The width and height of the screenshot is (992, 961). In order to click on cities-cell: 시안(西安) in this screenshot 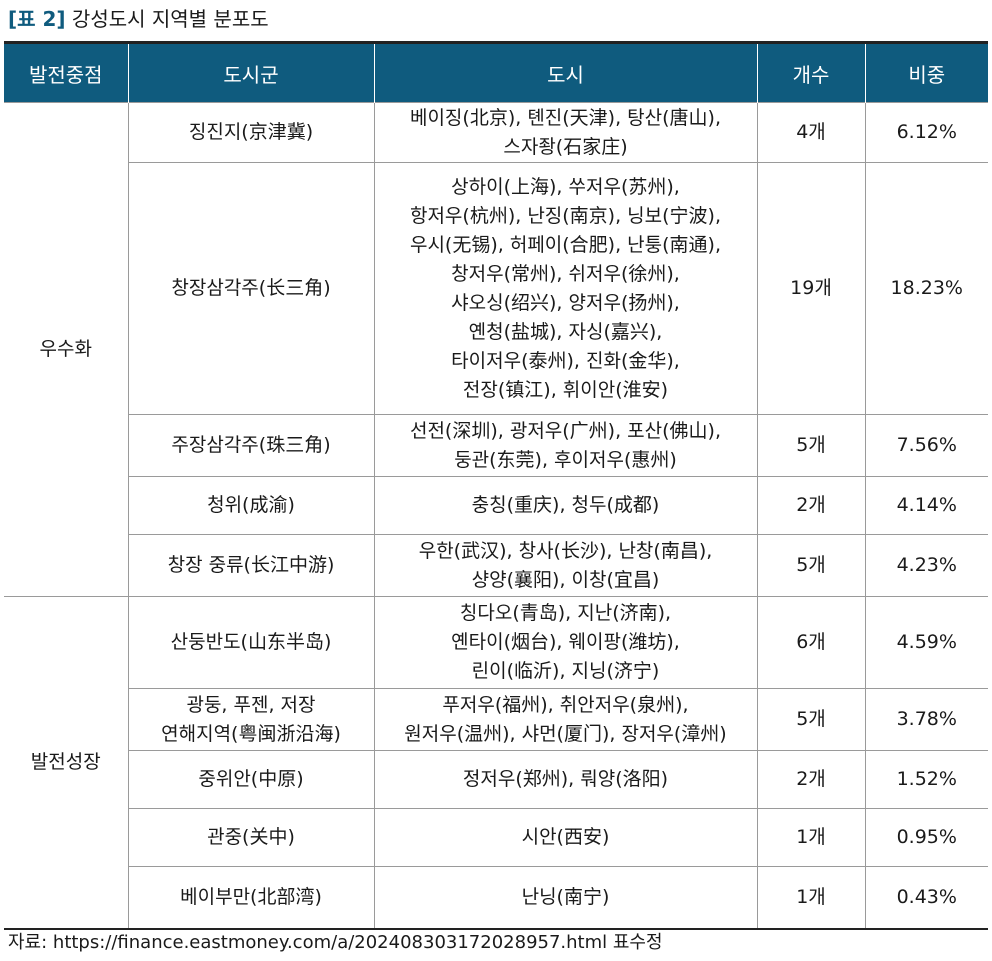, I will do `click(565, 837)`.